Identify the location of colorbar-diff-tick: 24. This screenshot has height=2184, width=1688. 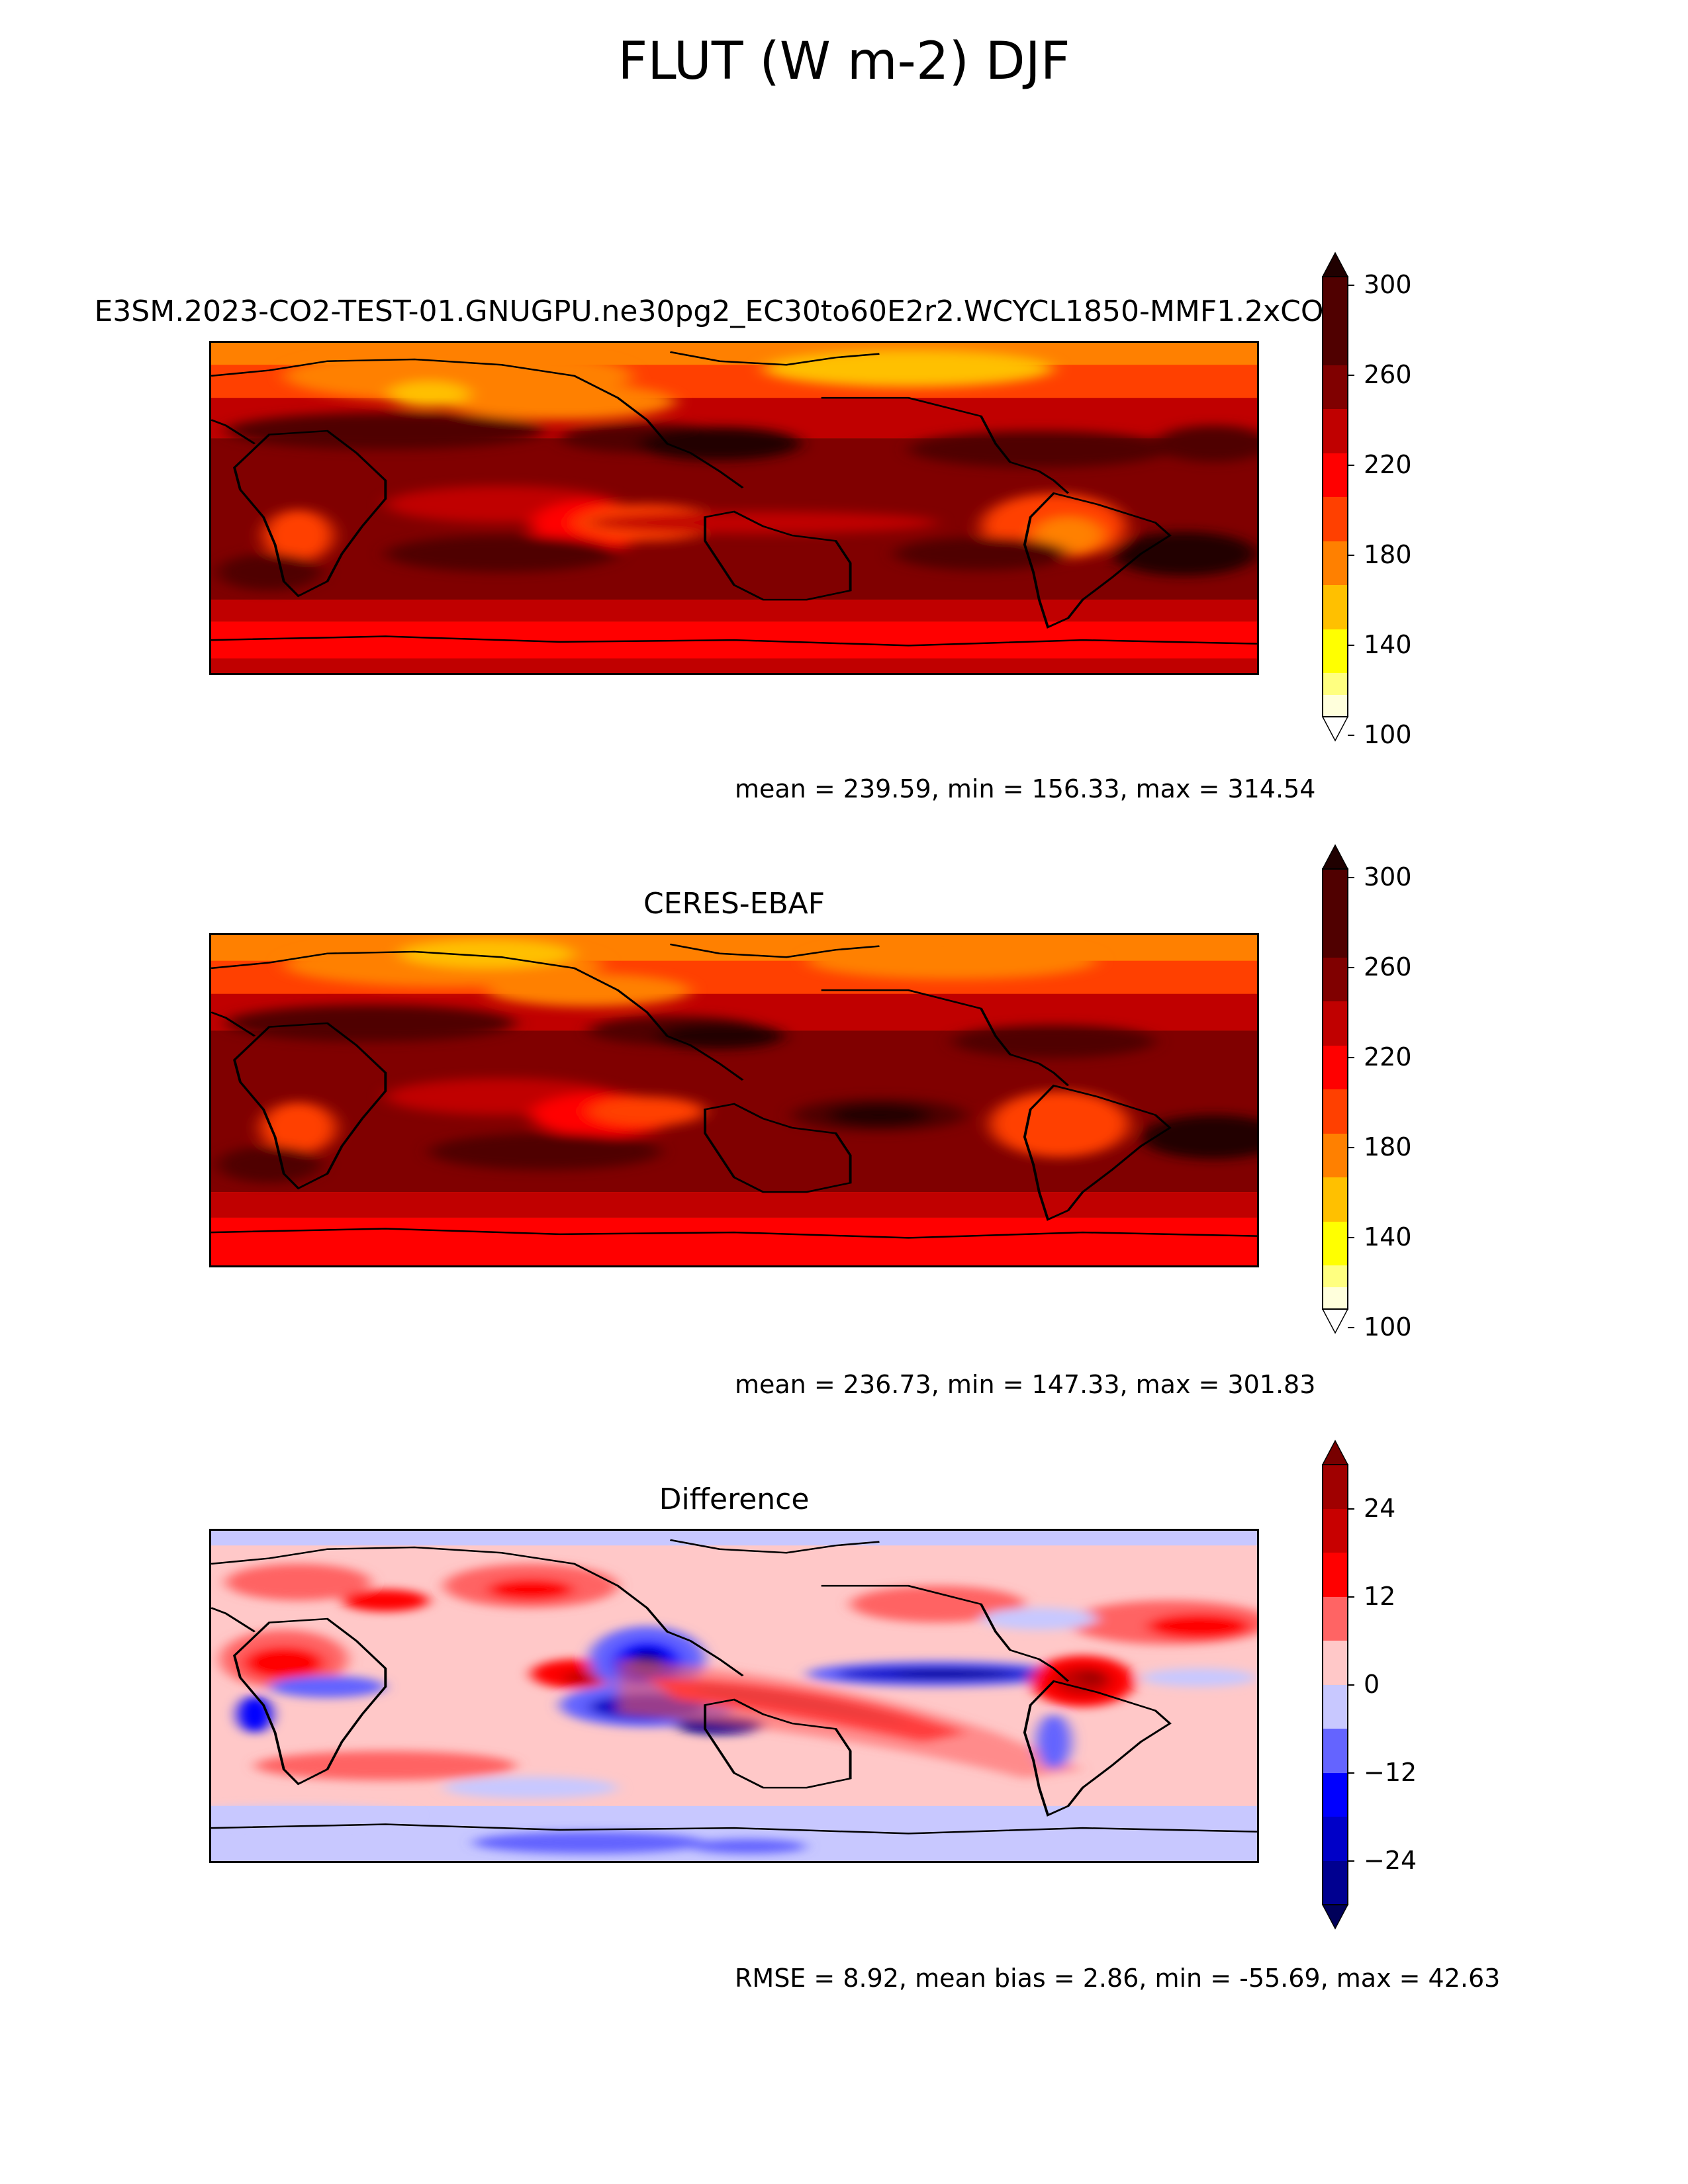
(1380, 1508).